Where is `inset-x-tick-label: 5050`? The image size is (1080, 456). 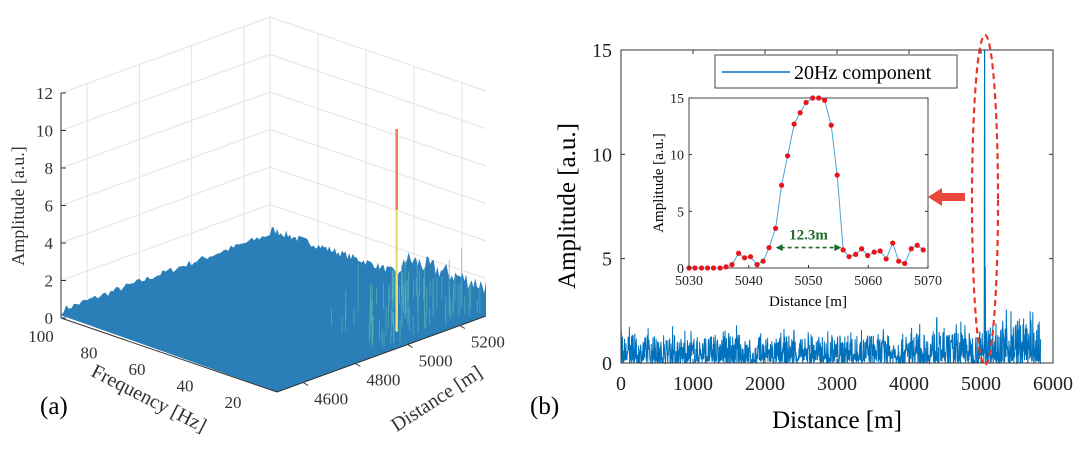 inset-x-tick-label: 5050 is located at coordinates (809, 281).